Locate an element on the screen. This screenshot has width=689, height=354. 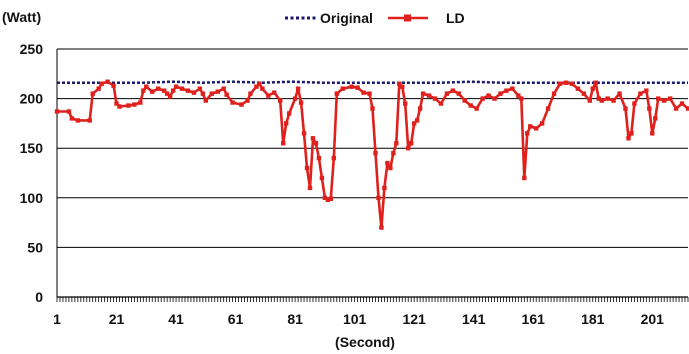
x-tick-label: 101 is located at coordinates (355, 319).